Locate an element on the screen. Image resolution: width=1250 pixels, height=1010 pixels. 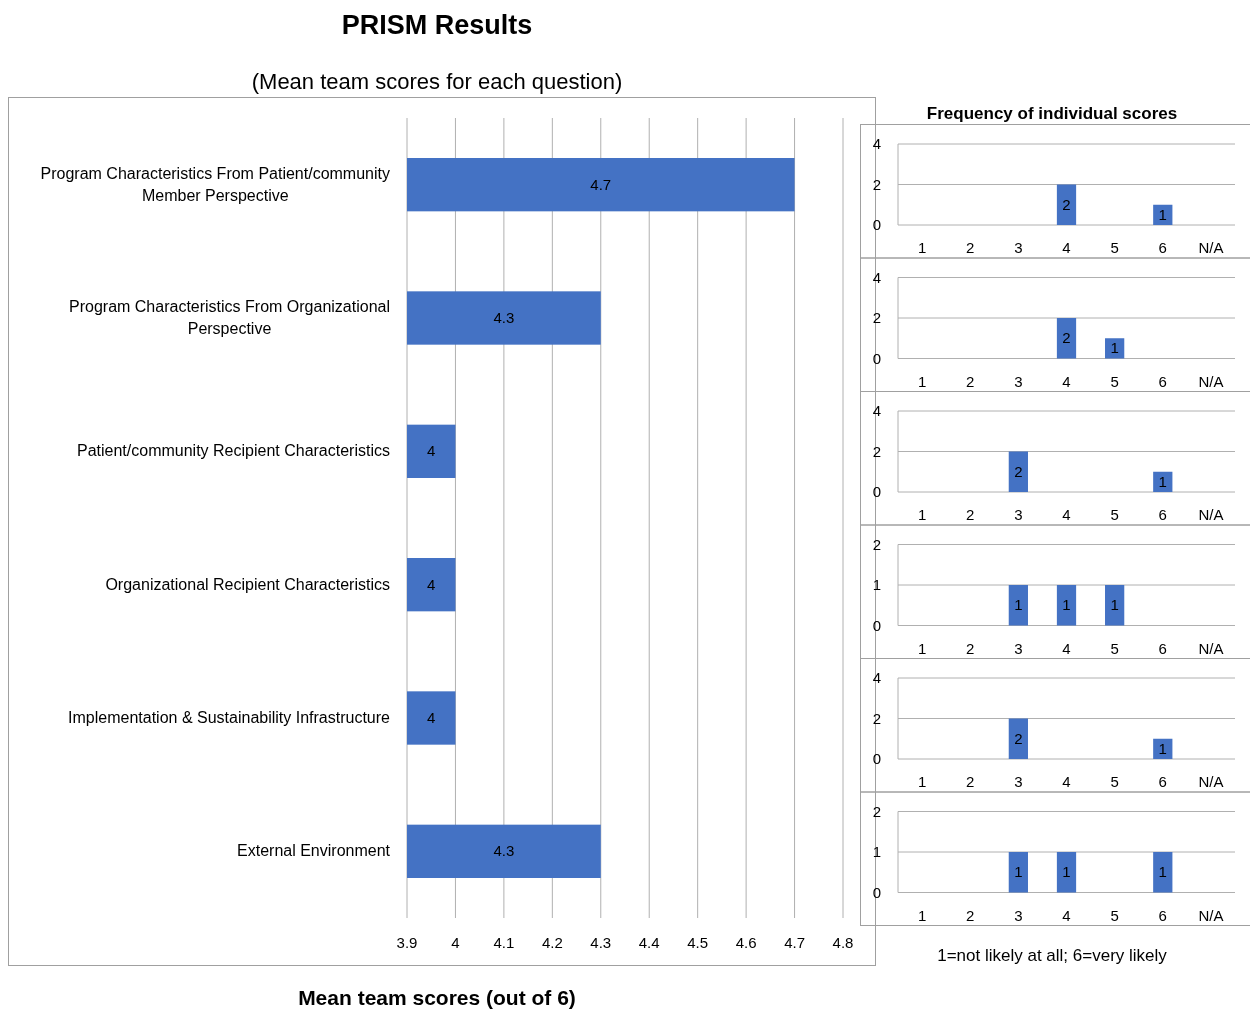
x-tick-label: 4.6 is located at coordinates (746, 942).